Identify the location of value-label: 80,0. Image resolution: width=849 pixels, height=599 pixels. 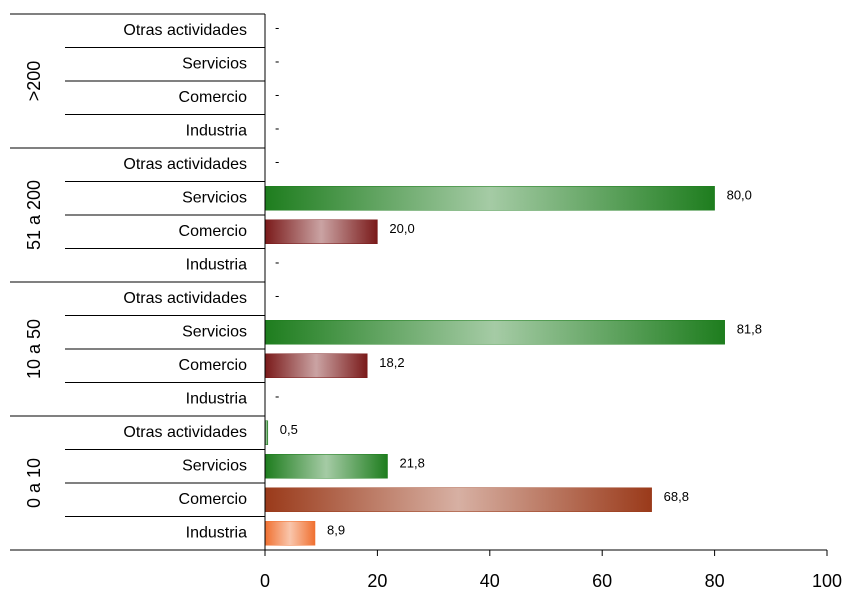
(739, 195).